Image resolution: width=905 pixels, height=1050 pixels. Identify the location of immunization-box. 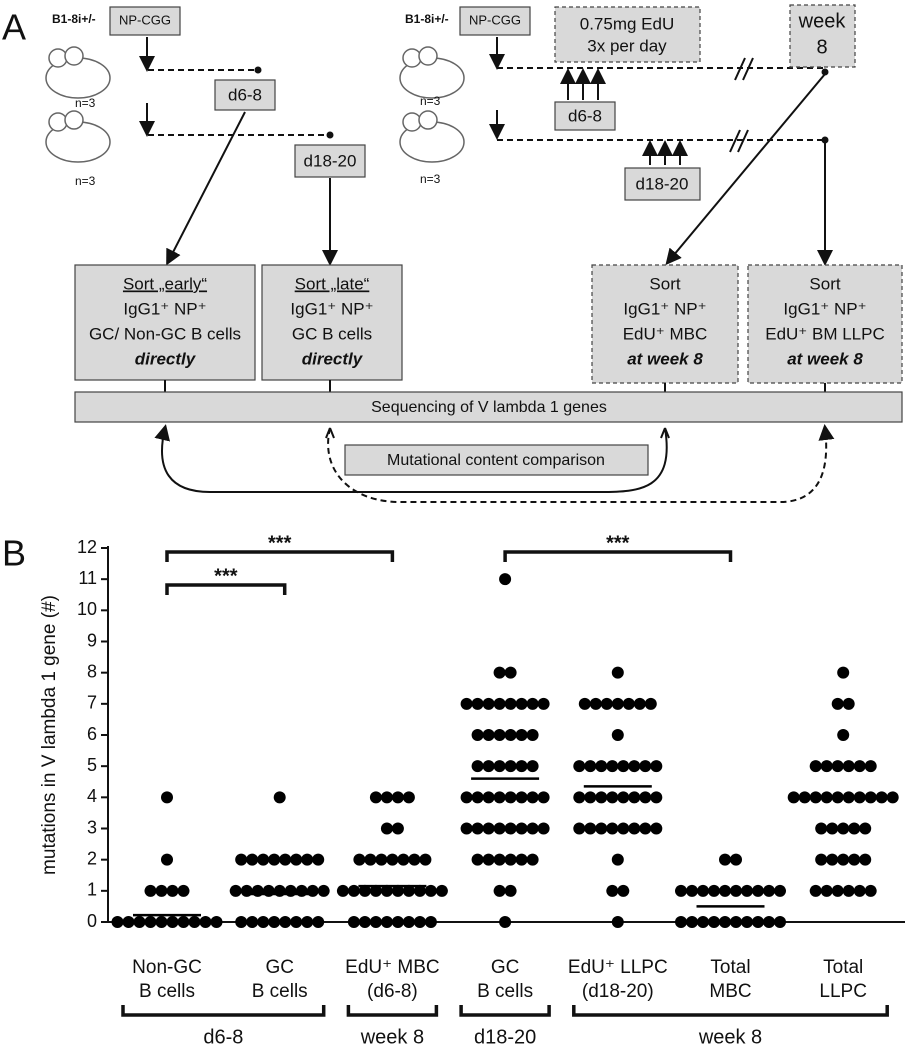
(495, 21).